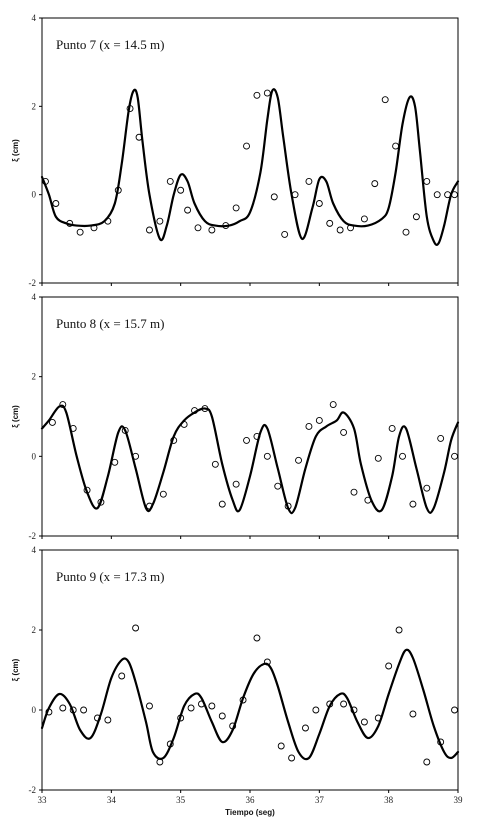 This screenshot has width=485, height=828. Describe the element at coordinates (112, 800) in the screenshot. I see `x-tick-label: 34` at that location.